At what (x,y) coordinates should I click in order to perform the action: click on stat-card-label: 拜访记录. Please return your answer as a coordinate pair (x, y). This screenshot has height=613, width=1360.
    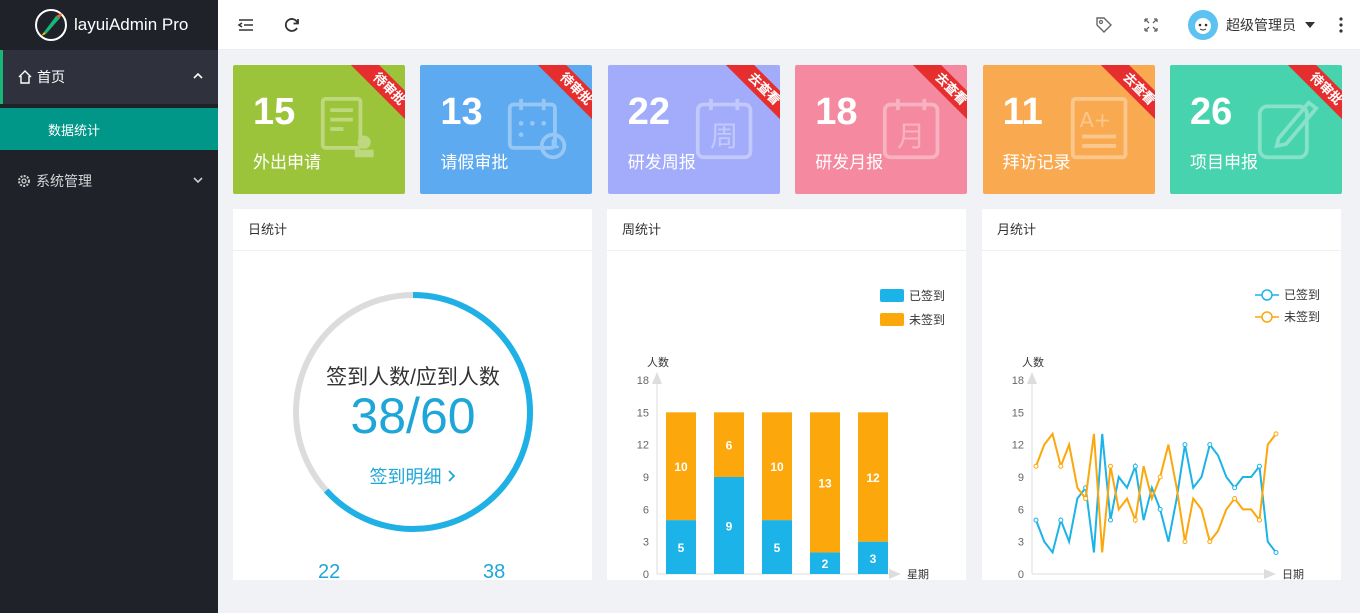
    Looking at the image, I should click on (1036, 162).